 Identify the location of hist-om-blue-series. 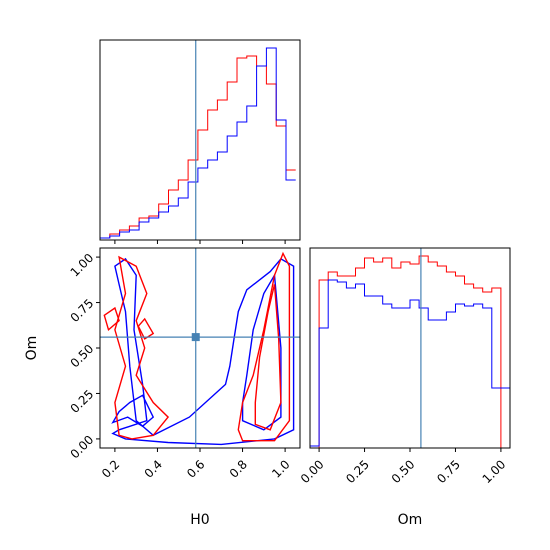
(410, 363).